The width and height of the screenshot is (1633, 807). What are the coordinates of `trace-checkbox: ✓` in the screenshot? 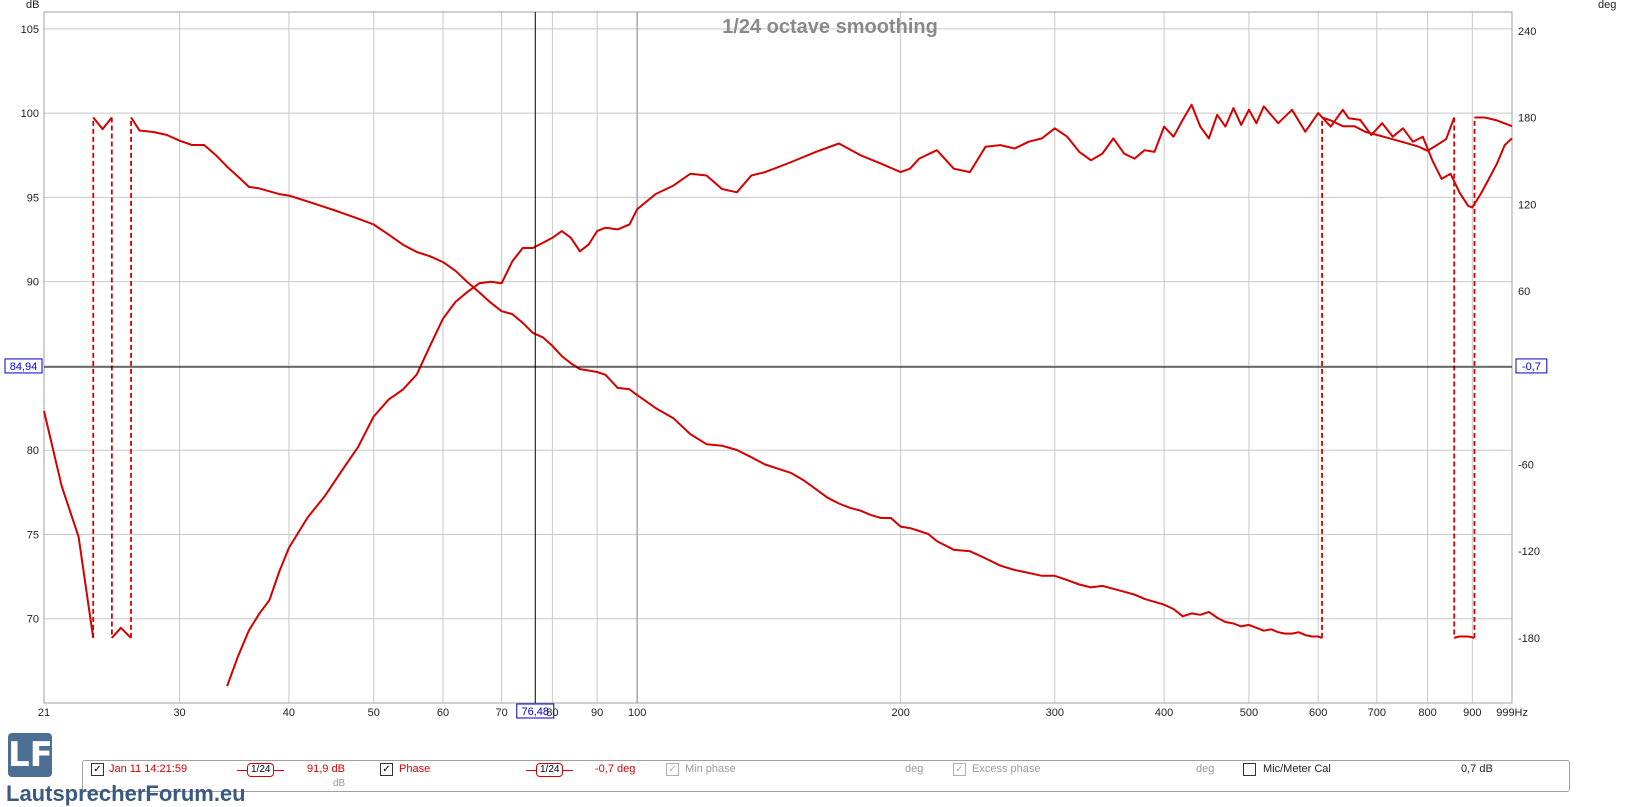 It's located at (97, 769).